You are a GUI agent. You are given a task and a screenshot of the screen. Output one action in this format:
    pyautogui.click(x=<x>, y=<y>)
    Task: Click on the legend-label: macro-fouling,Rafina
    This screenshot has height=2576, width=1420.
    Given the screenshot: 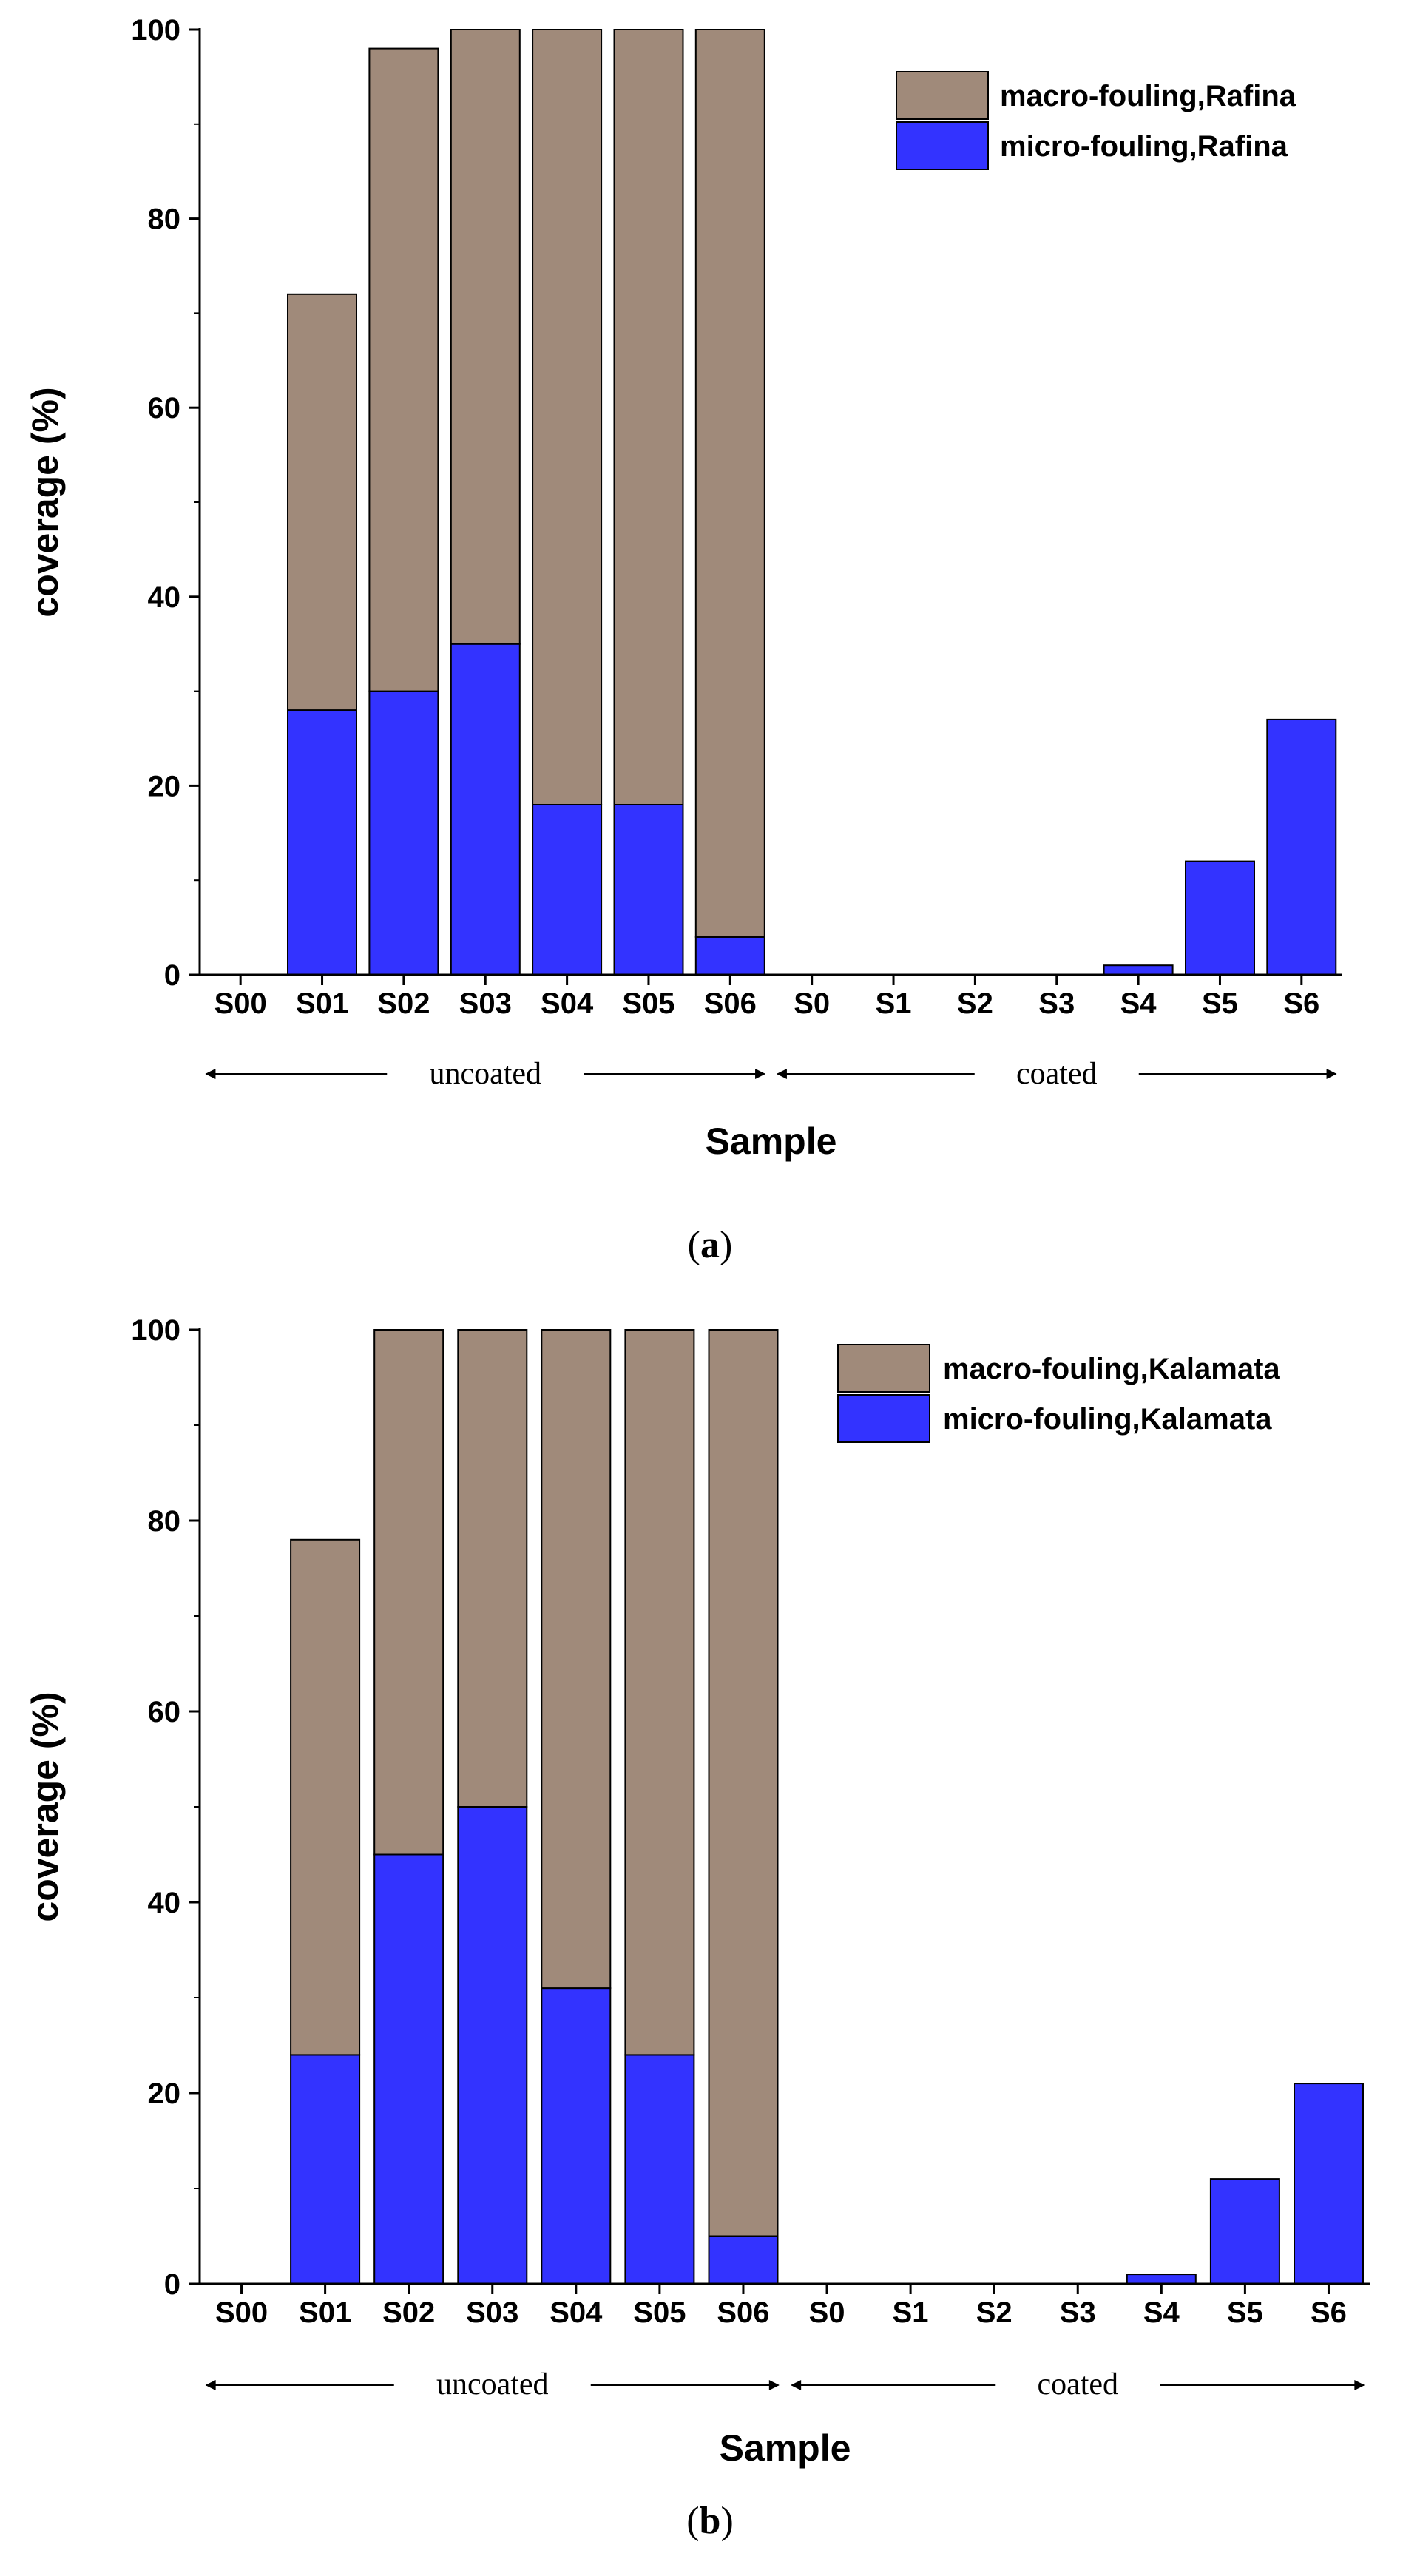 What is the action you would take?
    pyautogui.click(x=1148, y=96)
    